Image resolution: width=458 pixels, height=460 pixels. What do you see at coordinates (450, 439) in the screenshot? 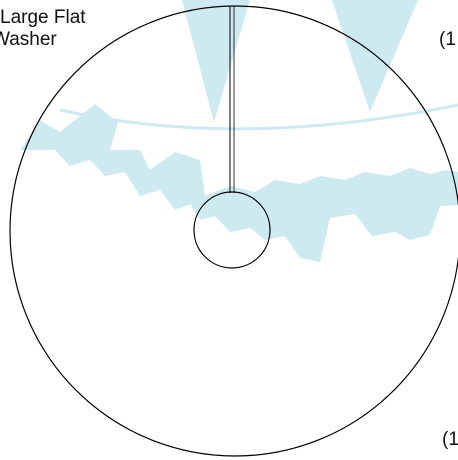
I see `callout-bottom-right: (1` at bounding box center [450, 439].